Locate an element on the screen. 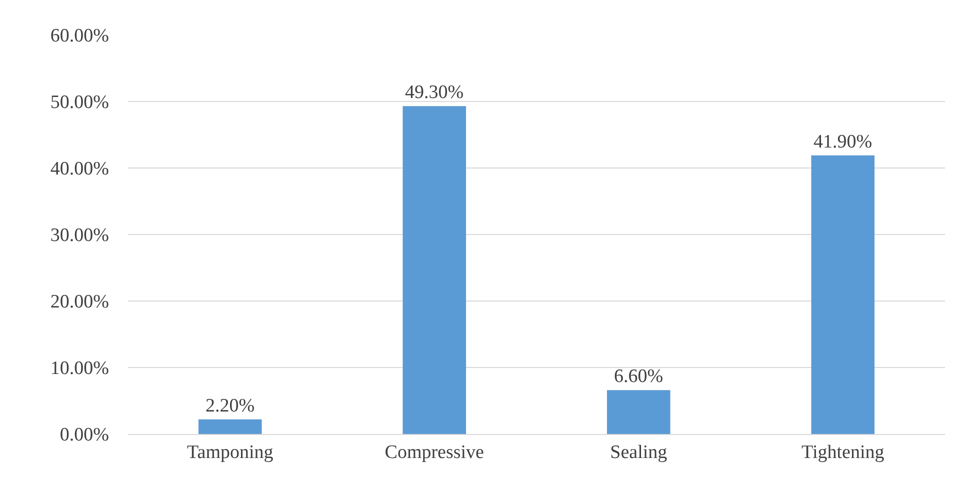 The image size is (964, 493). data-label: 49.30% is located at coordinates (434, 93).